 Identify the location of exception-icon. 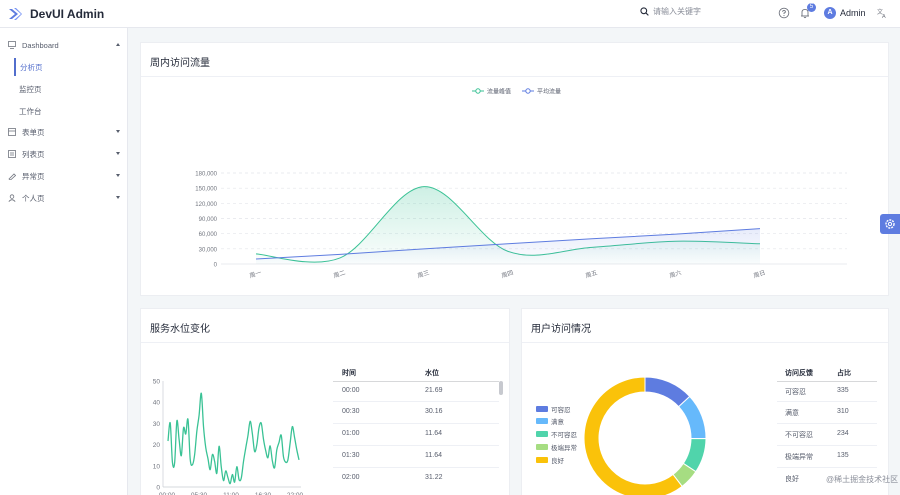
(12, 176).